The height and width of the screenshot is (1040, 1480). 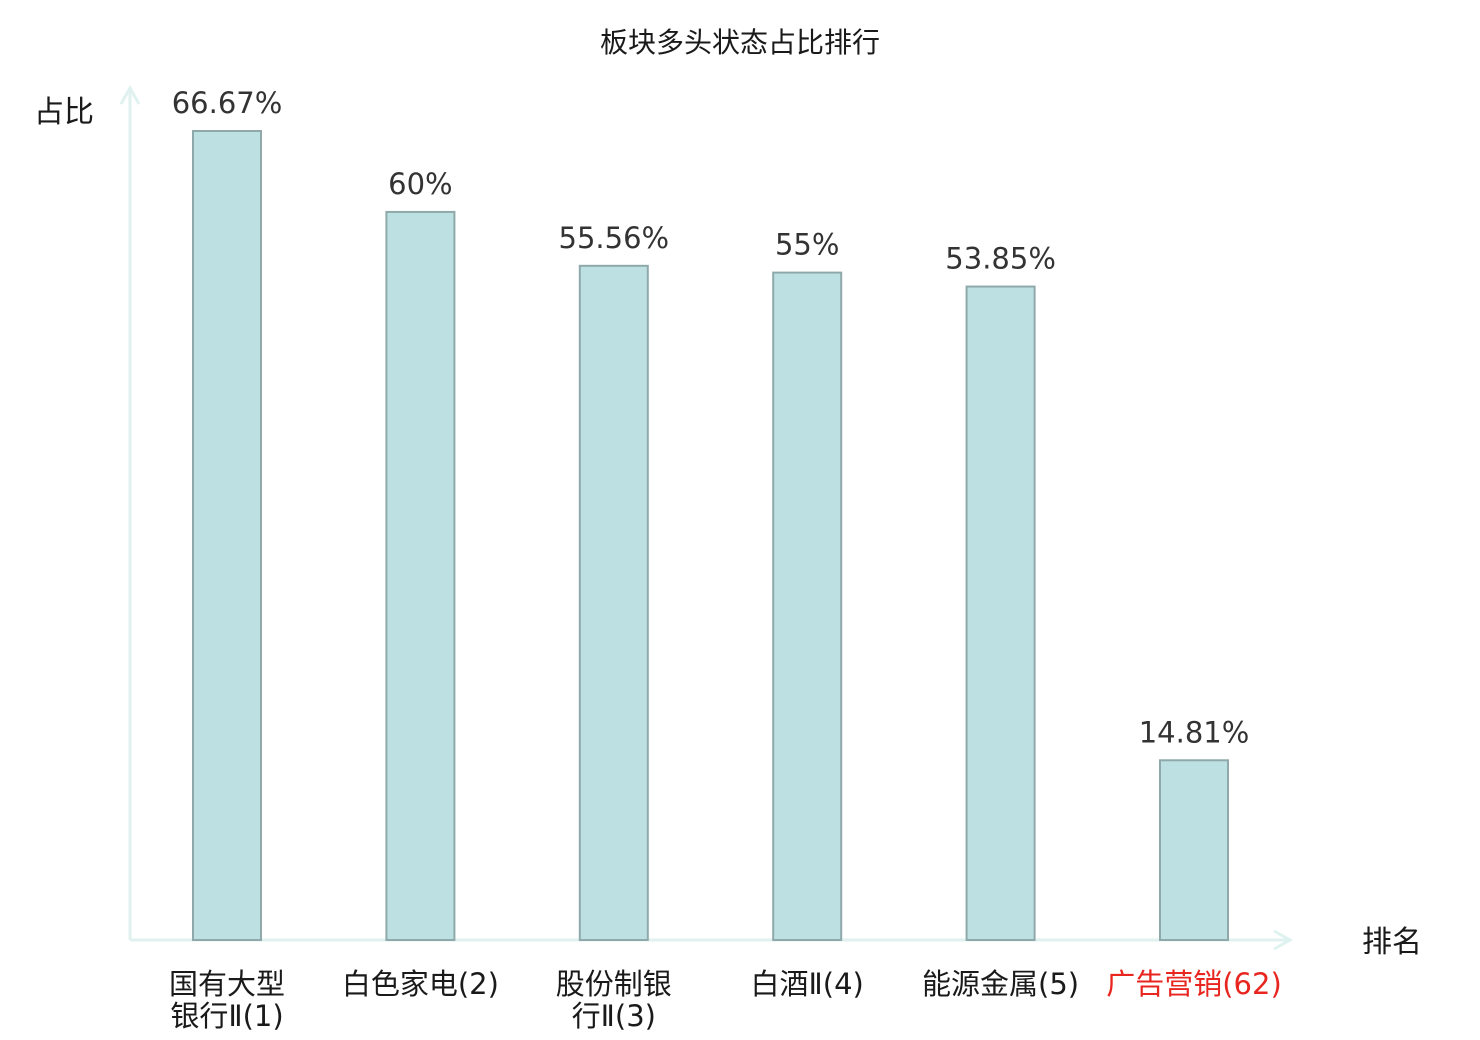 I want to click on value-label-6: 14.81%, so click(x=1194, y=732).